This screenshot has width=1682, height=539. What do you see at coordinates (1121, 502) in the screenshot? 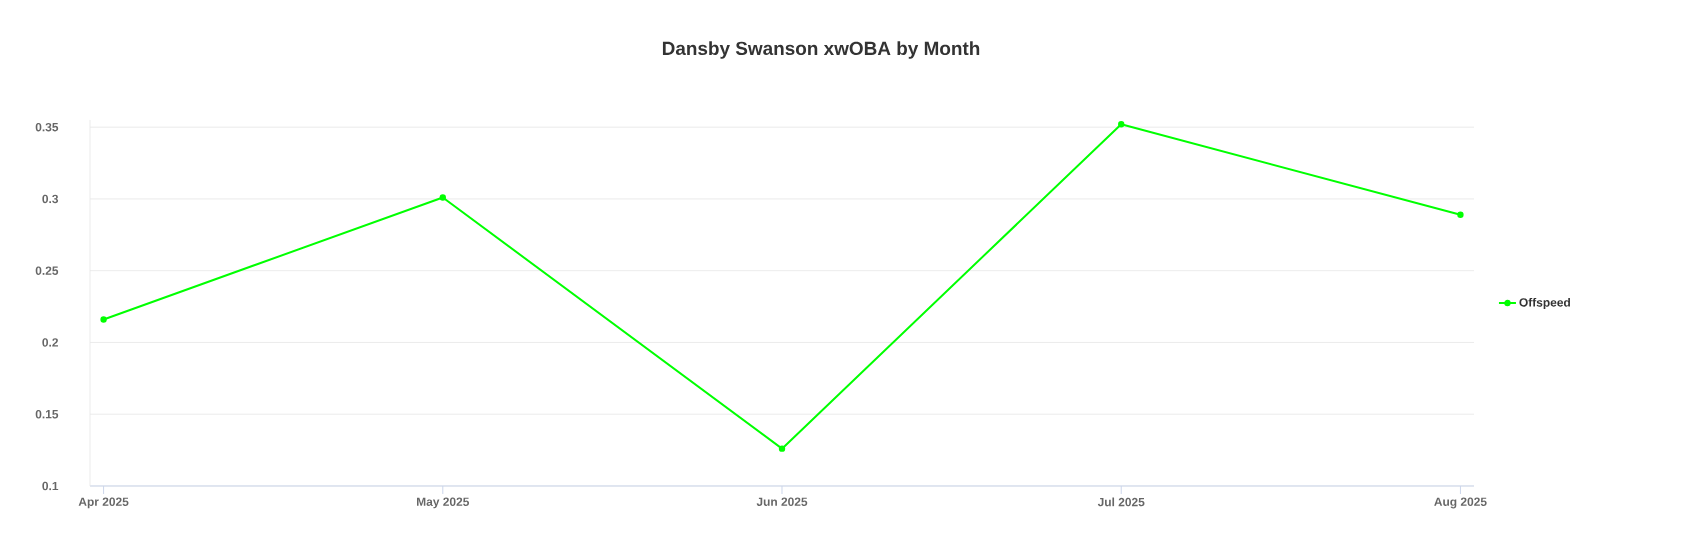
I see `x-tick-label: Jul 2025` at bounding box center [1121, 502].